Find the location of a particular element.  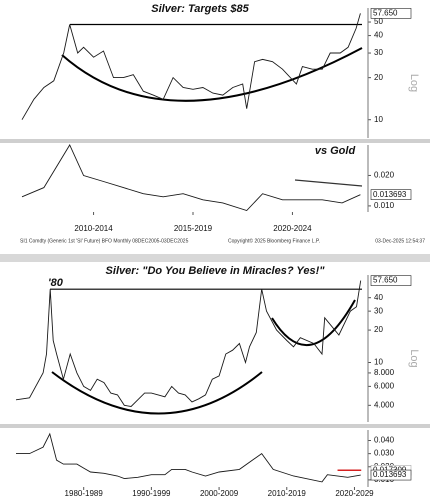

y-tick-label: 6.000 is located at coordinates (384, 385).